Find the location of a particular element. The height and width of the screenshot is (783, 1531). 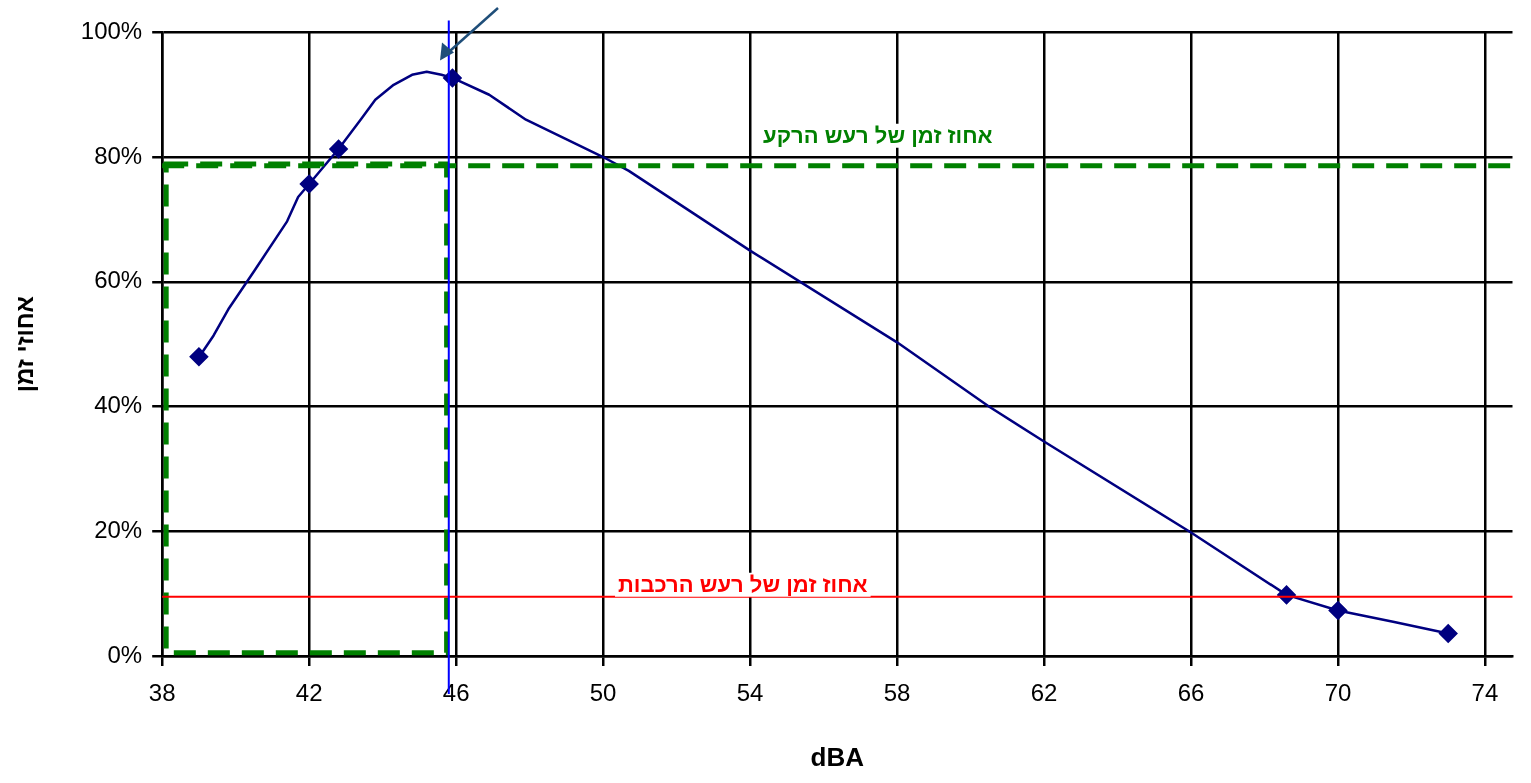

ref-line-label: אחוז זמן של רעש הרכבות is located at coordinates (743, 584).